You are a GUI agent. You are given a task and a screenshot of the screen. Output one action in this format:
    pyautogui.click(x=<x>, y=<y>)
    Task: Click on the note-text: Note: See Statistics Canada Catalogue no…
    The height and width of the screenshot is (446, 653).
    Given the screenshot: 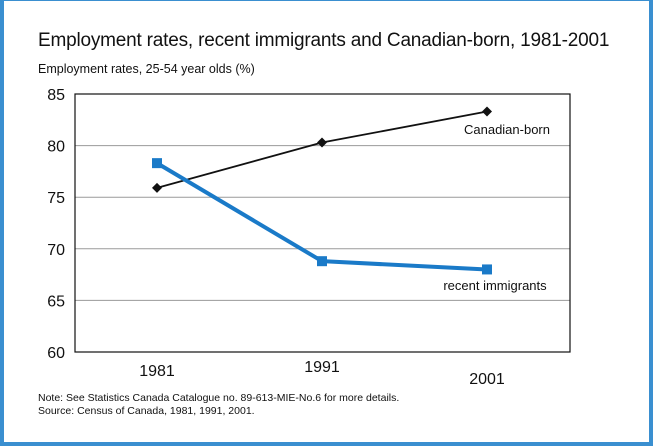 What is the action you would take?
    pyautogui.click(x=219, y=398)
    